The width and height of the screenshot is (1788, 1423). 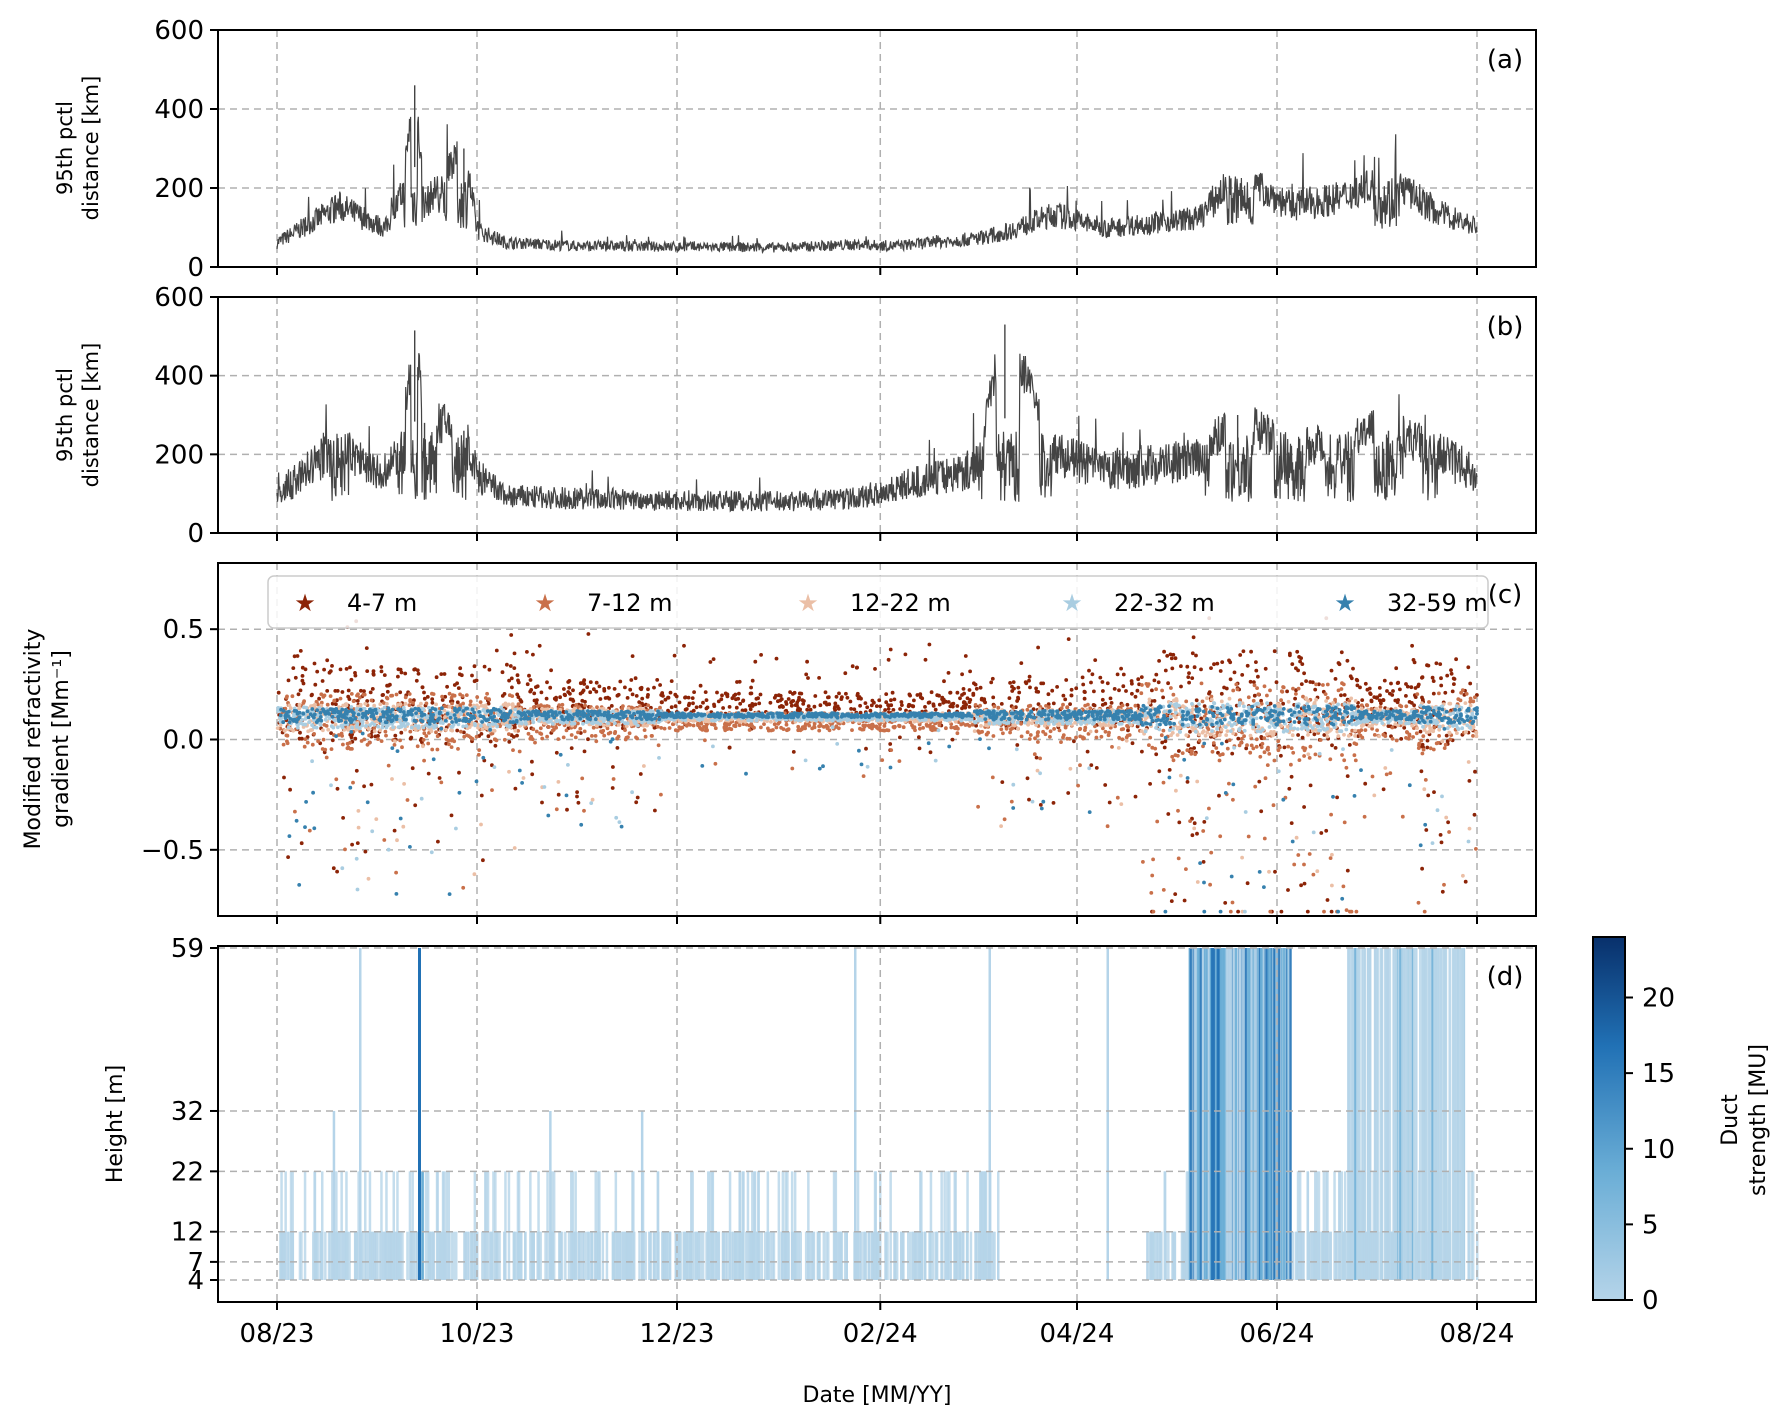 I want to click on xticks-b, so click(x=877, y=537).